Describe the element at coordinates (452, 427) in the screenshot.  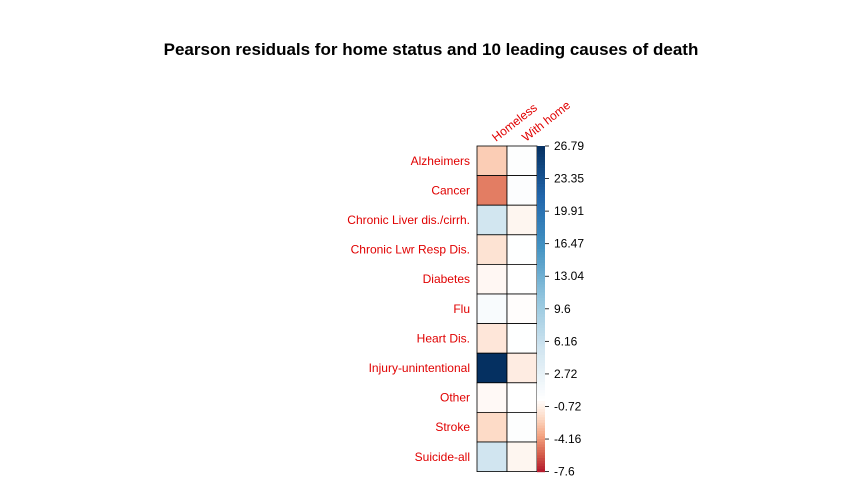
I see `row-label-stroke: Stroke` at that location.